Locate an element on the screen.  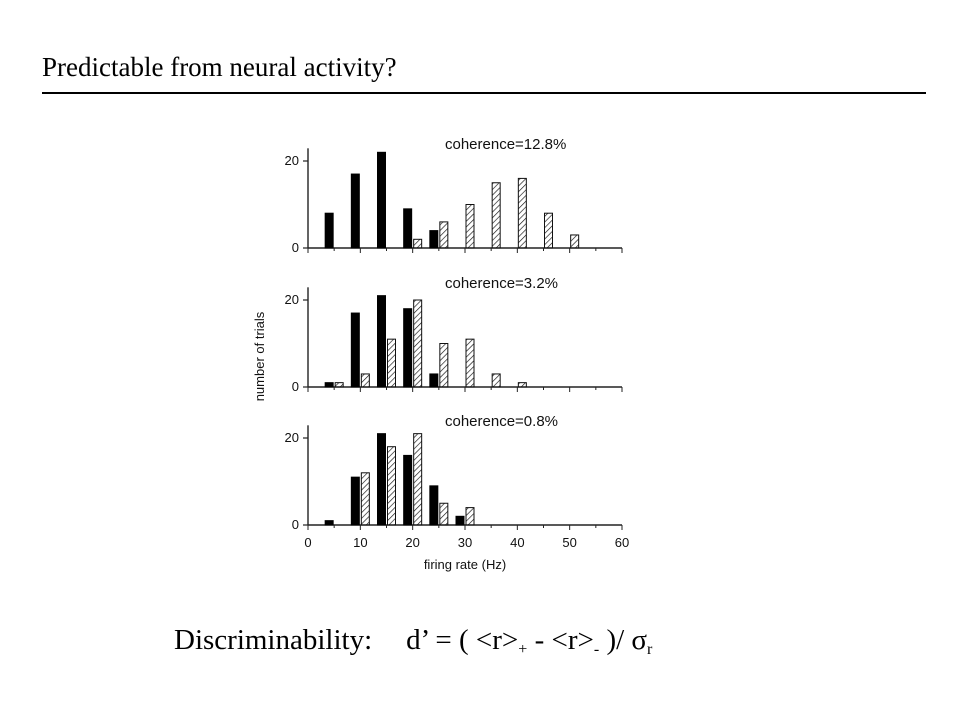
x-tick-label: 60 is located at coordinates (622, 542).